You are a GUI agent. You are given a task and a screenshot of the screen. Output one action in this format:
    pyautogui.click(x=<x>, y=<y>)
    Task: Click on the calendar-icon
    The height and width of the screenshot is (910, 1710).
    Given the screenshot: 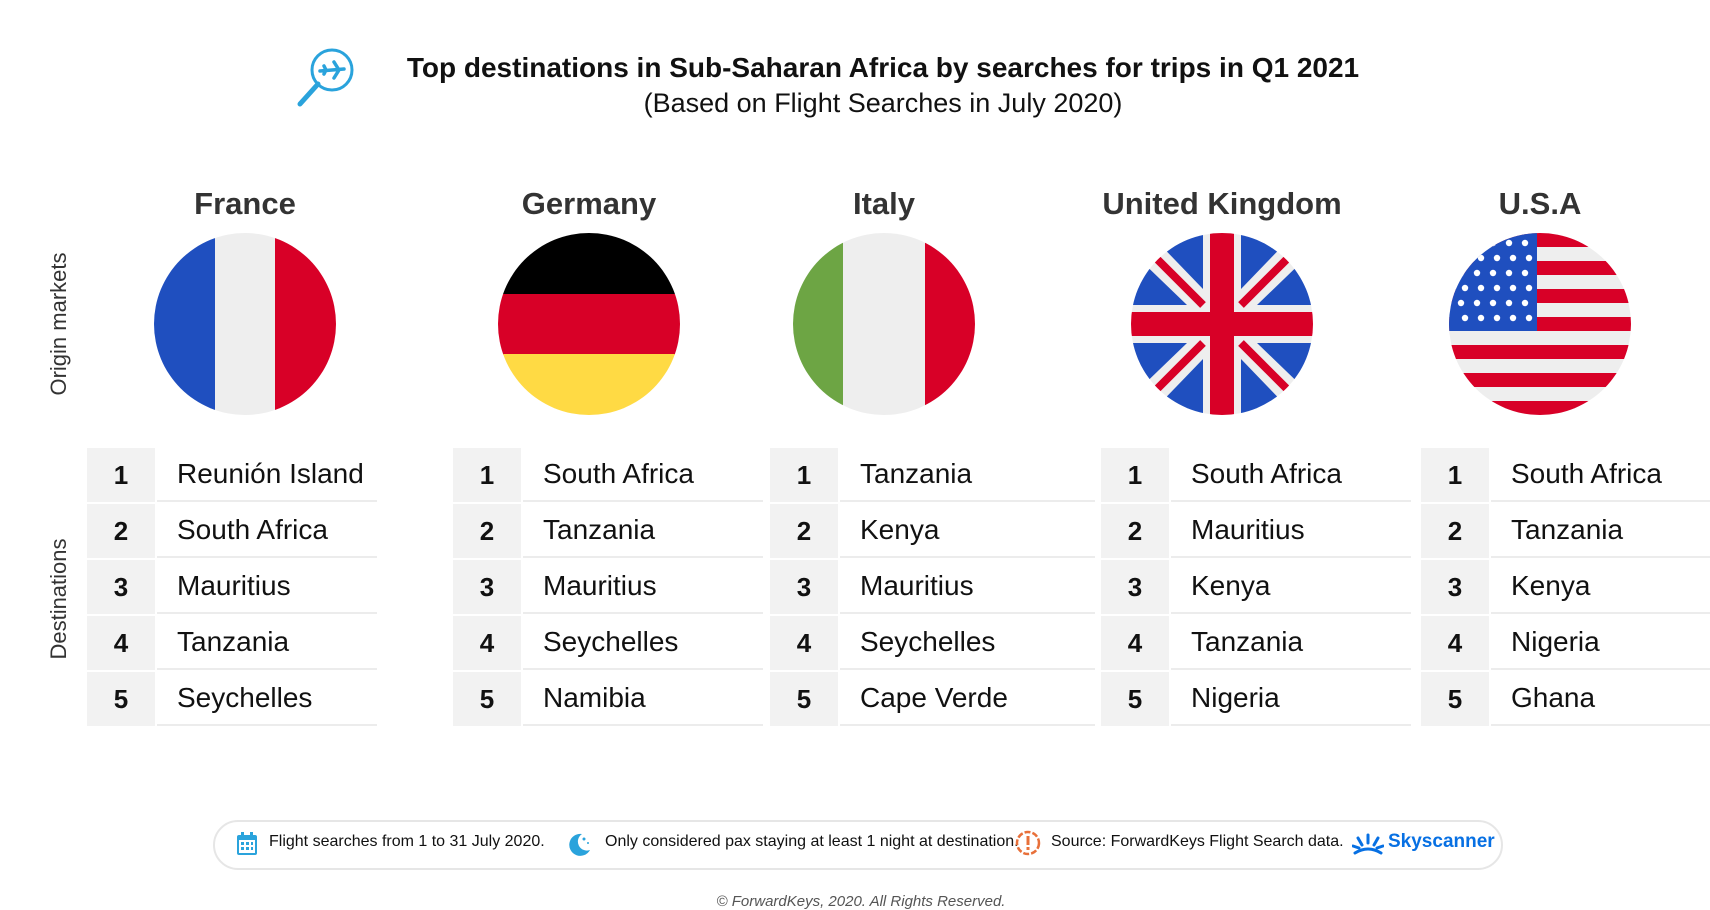 What is the action you would take?
    pyautogui.click(x=247, y=846)
    